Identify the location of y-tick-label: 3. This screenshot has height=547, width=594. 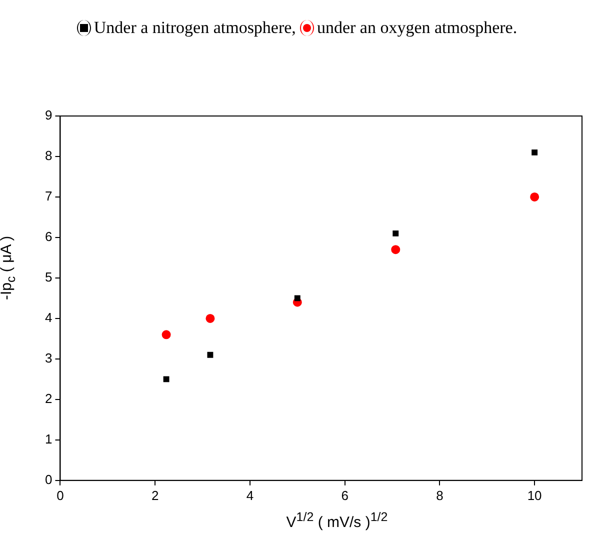
(48, 358).